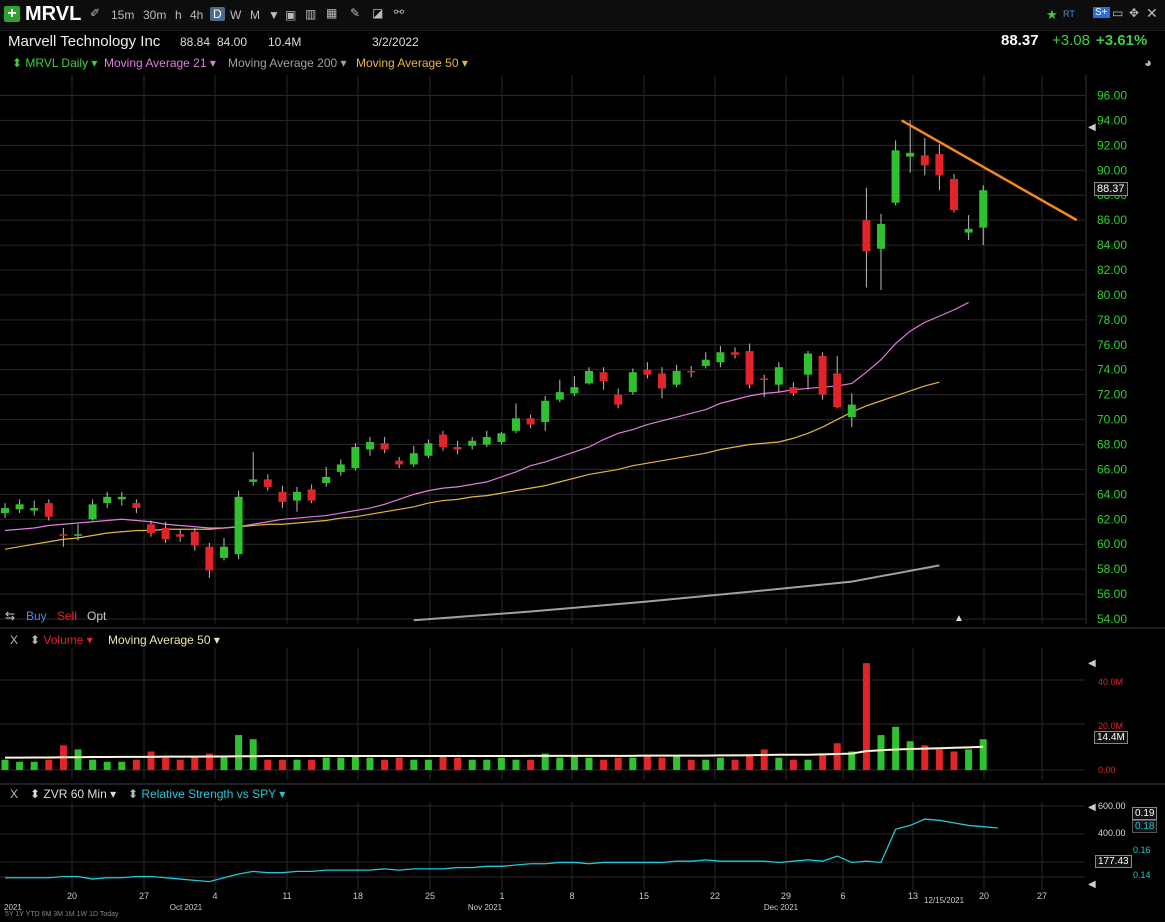 This screenshot has height=922, width=1165. I want to click on price-tick: 86.00, so click(1112, 220).